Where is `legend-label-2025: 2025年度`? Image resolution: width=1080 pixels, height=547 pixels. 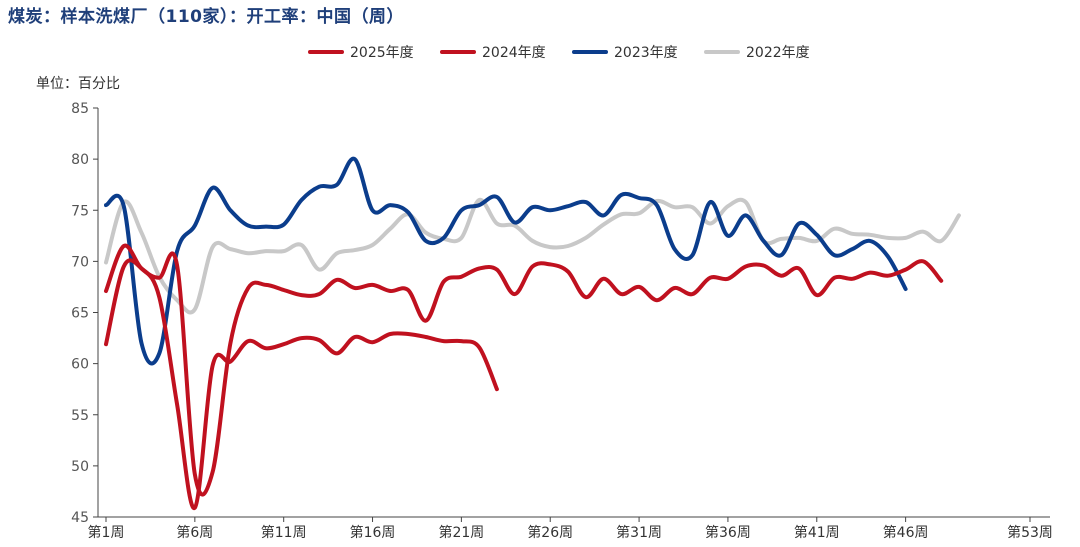 legend-label-2025: 2025年度 is located at coordinates (382, 53).